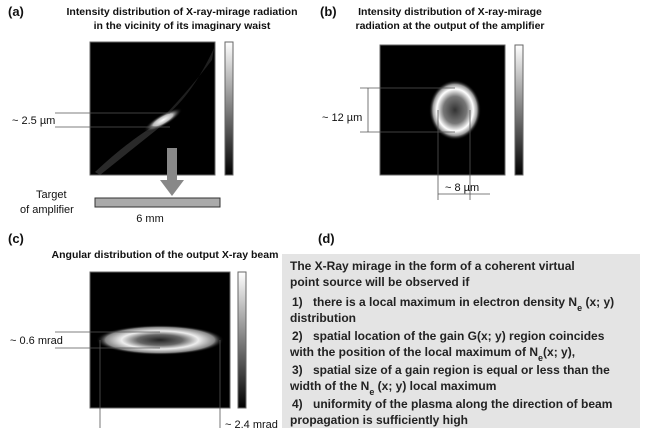  I want to click on panel-label: (d), so click(326, 238).